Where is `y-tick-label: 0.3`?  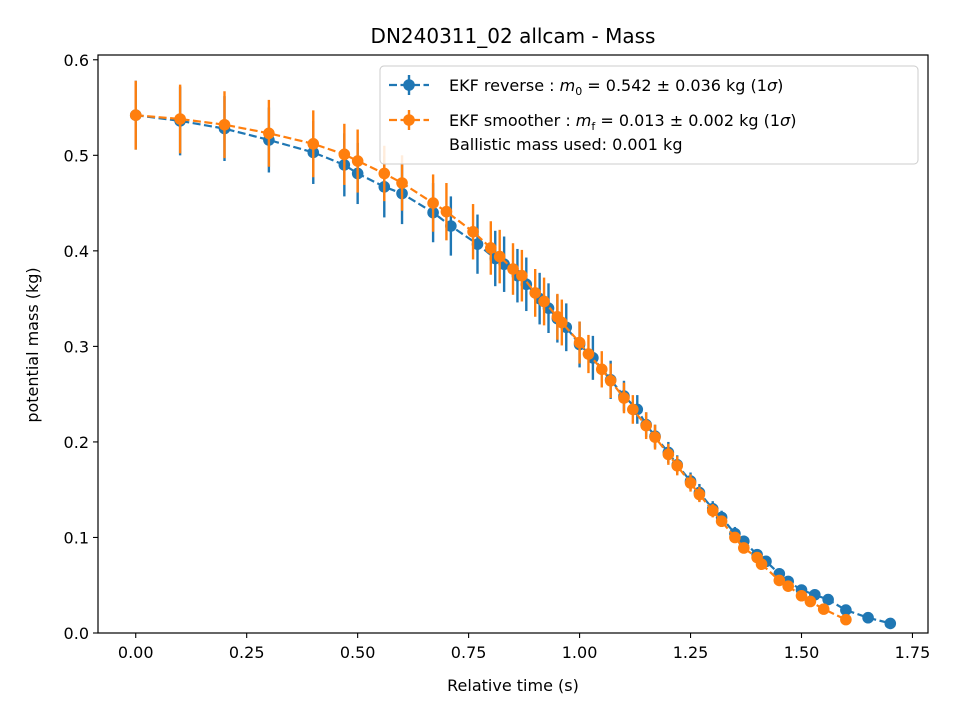 y-tick-label: 0.3 is located at coordinates (76, 346).